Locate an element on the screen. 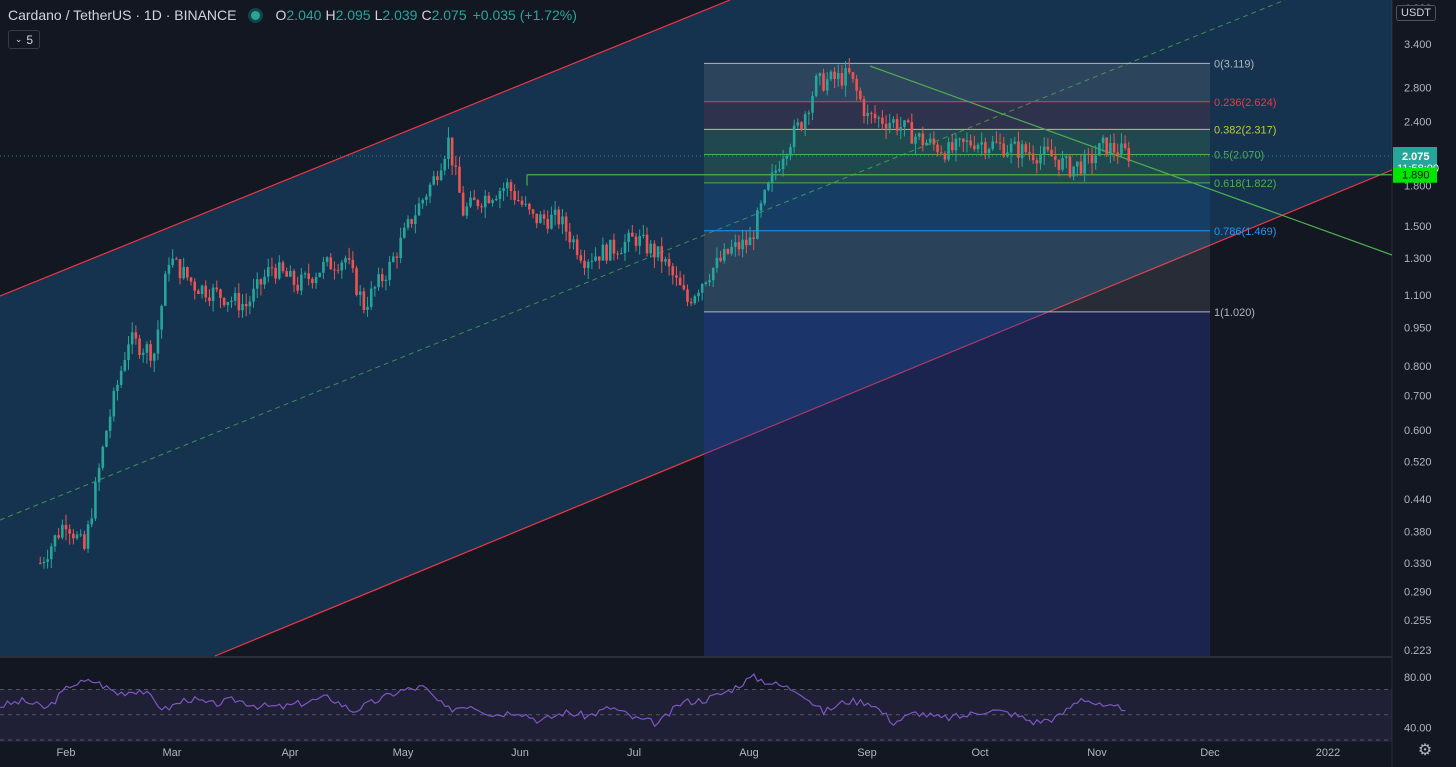 Image resolution: width=1456 pixels, height=767 pixels. close-label: C is located at coordinates (426, 15).